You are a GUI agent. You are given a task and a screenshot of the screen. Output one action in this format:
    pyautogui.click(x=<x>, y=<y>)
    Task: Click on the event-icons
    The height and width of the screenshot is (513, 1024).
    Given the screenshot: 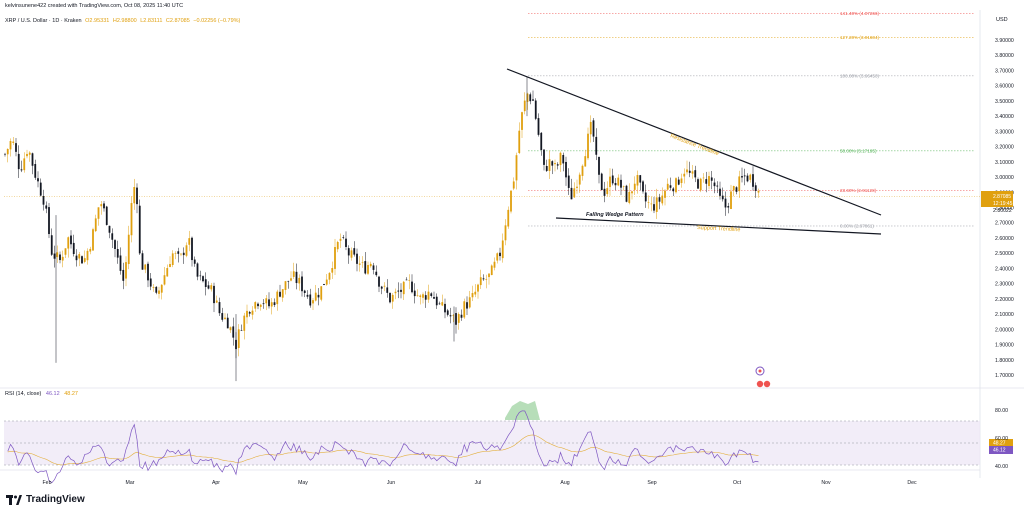 What is the action you would take?
    pyautogui.click(x=763, y=377)
    